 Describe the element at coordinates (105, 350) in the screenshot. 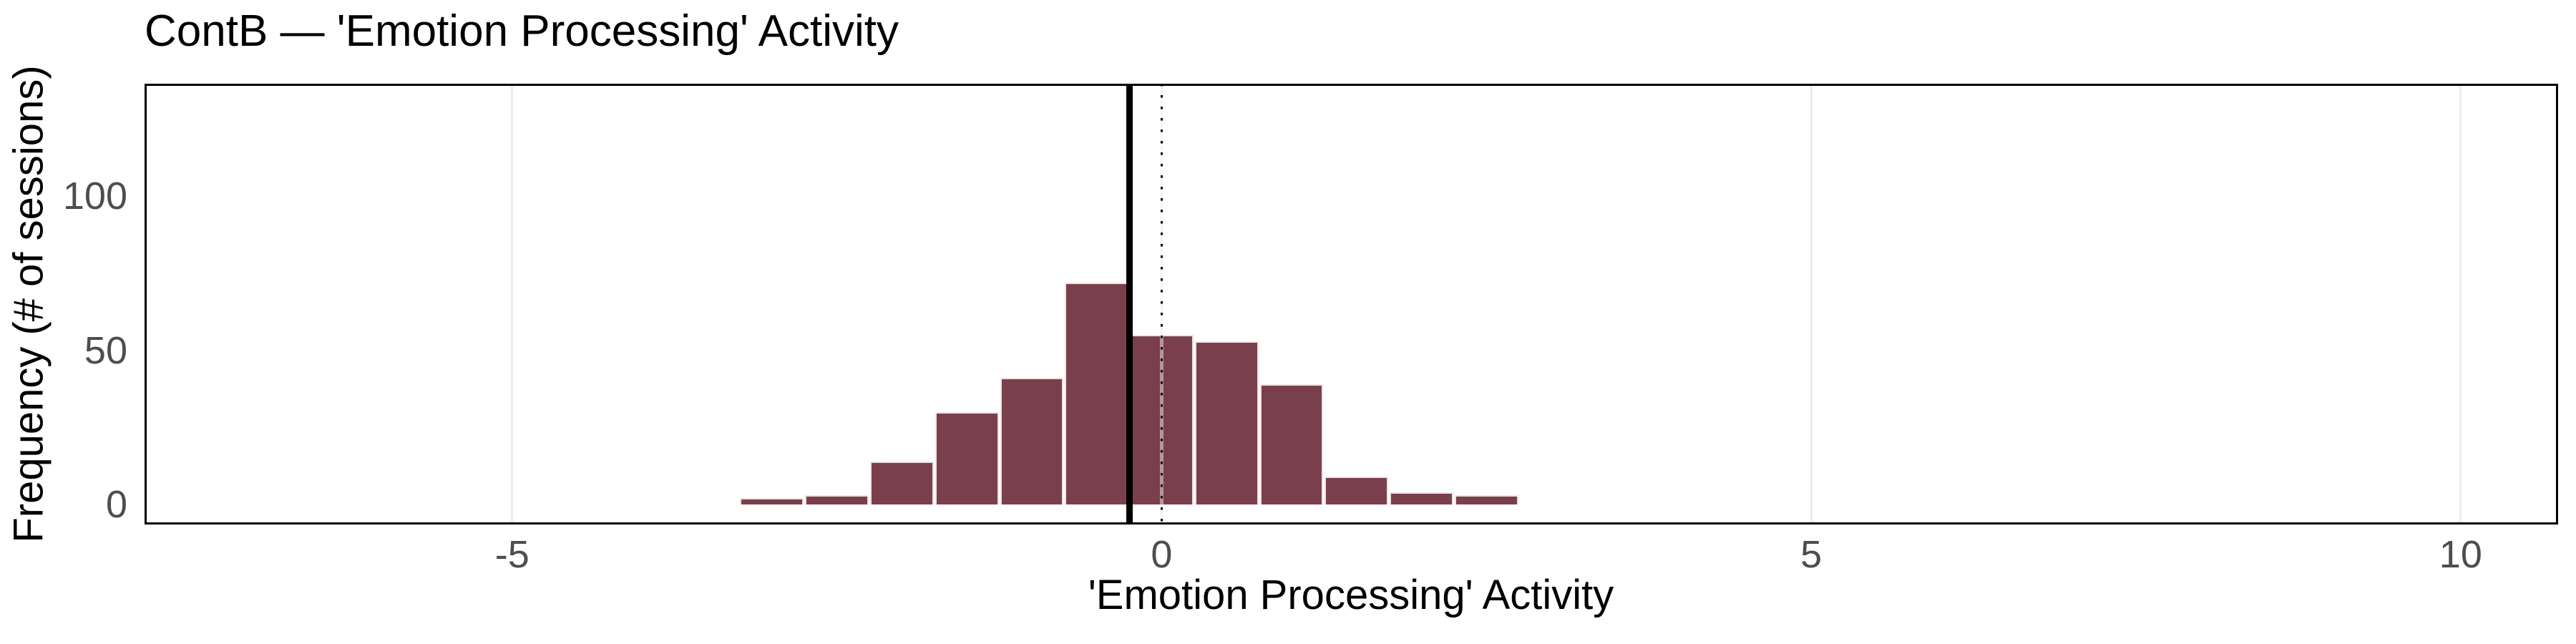

I see `y-tick-label: 50` at that location.